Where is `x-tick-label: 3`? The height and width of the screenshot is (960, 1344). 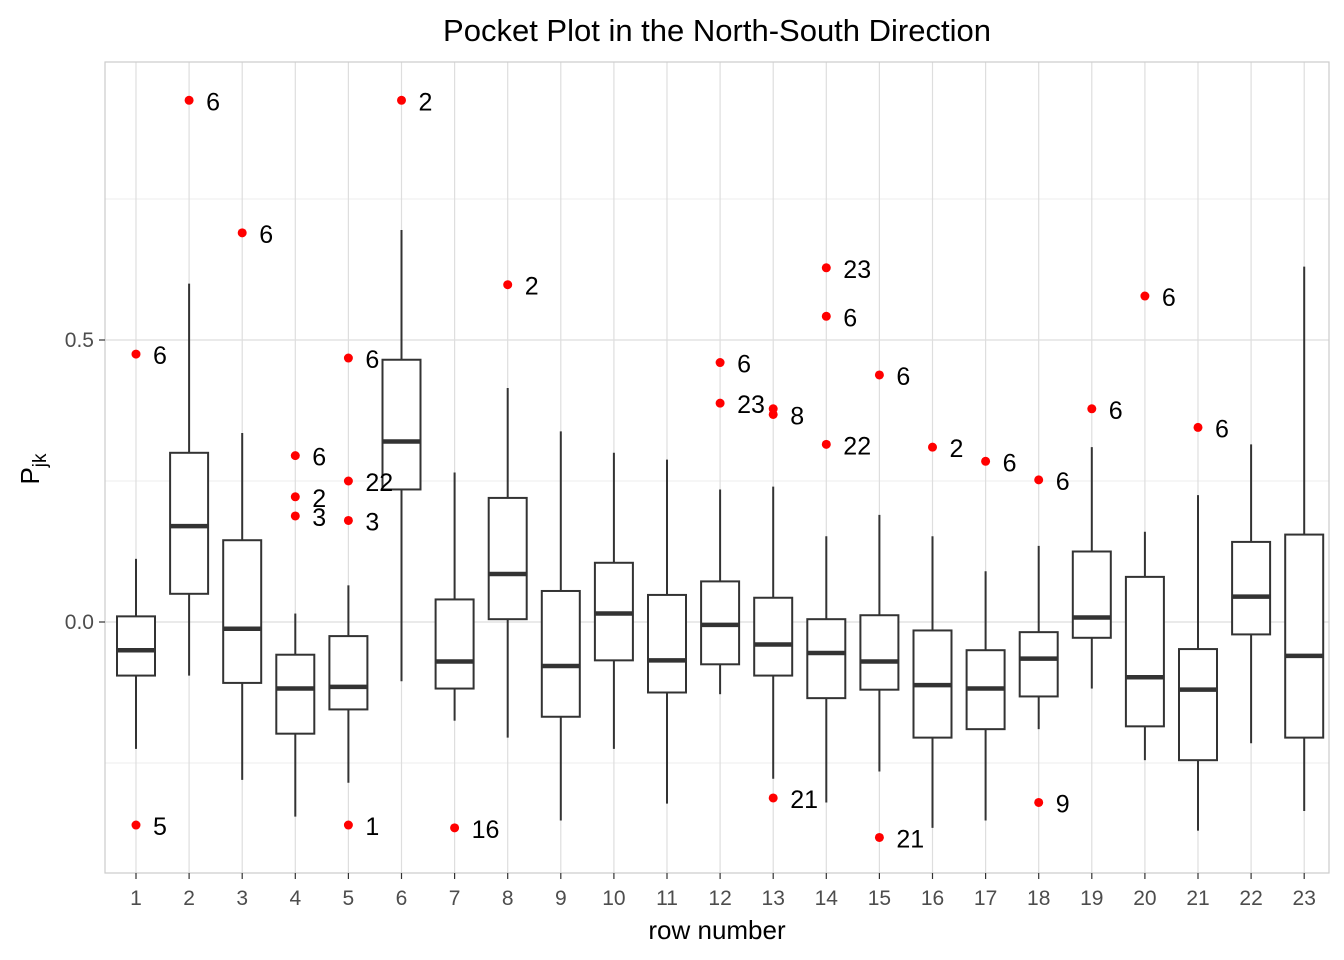
x-tick-label: 3 is located at coordinates (242, 898).